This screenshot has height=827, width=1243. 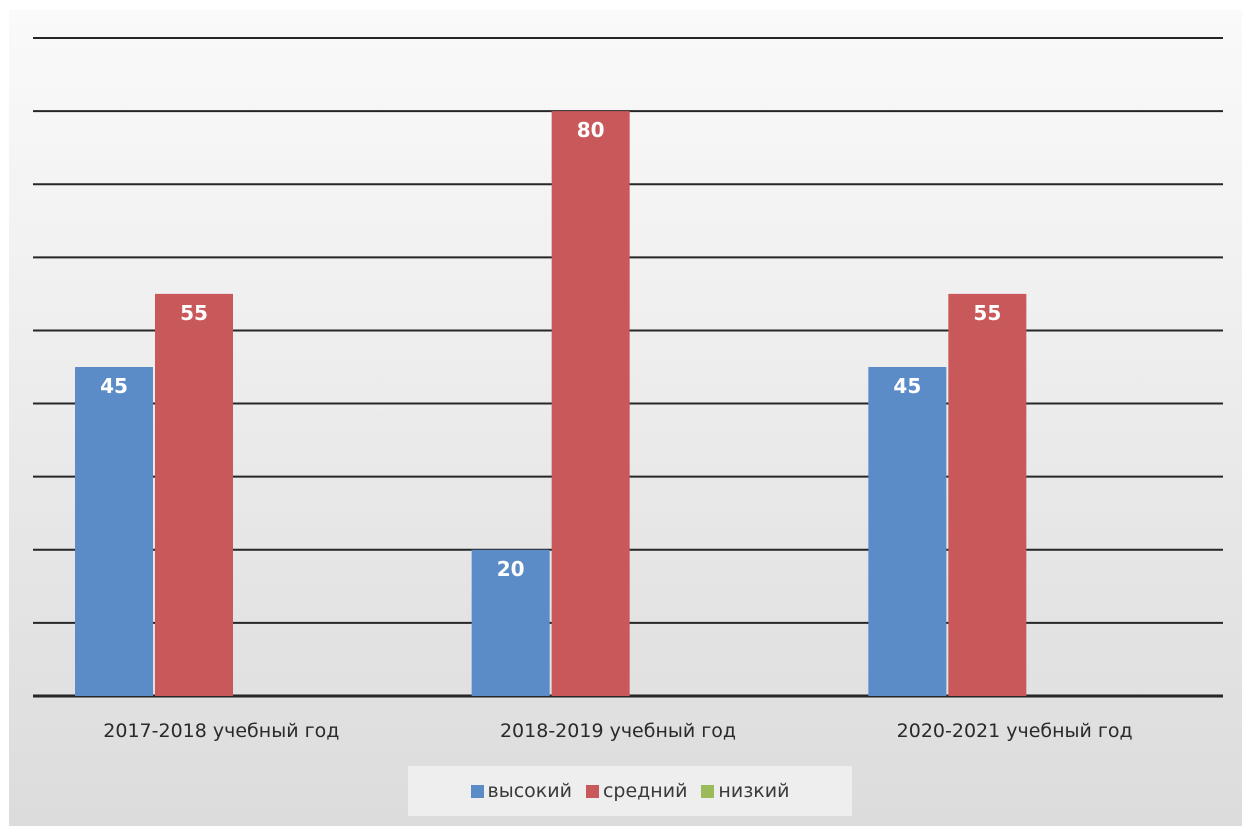 What do you see at coordinates (708, 791) in the screenshot?
I see `legend-swatch-low` at bounding box center [708, 791].